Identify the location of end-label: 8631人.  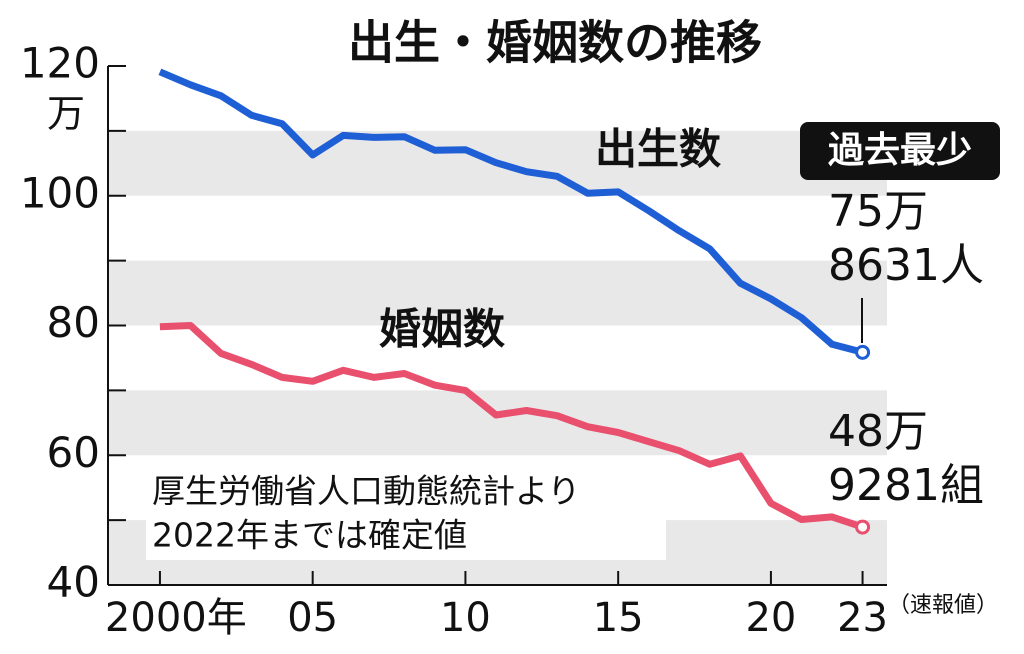
(906, 265).